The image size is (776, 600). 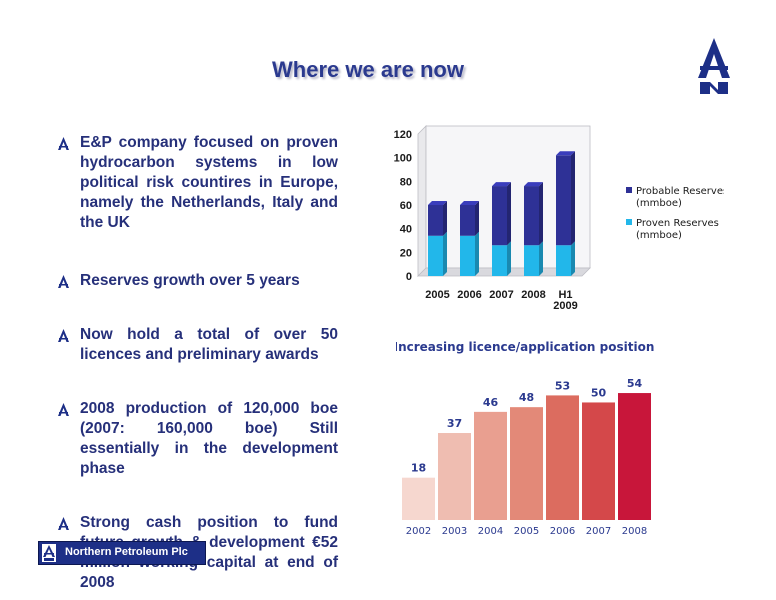 What do you see at coordinates (418, 468) in the screenshot?
I see `data-label: 18` at bounding box center [418, 468].